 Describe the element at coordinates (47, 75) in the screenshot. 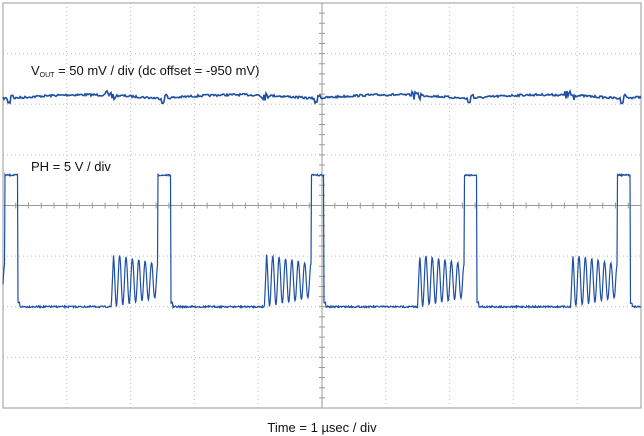

I see `vout-channel-subscript: OUT` at that location.